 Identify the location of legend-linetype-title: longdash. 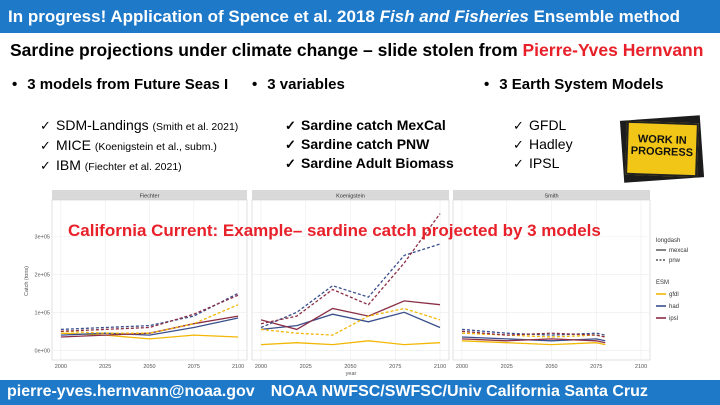
(668, 241).